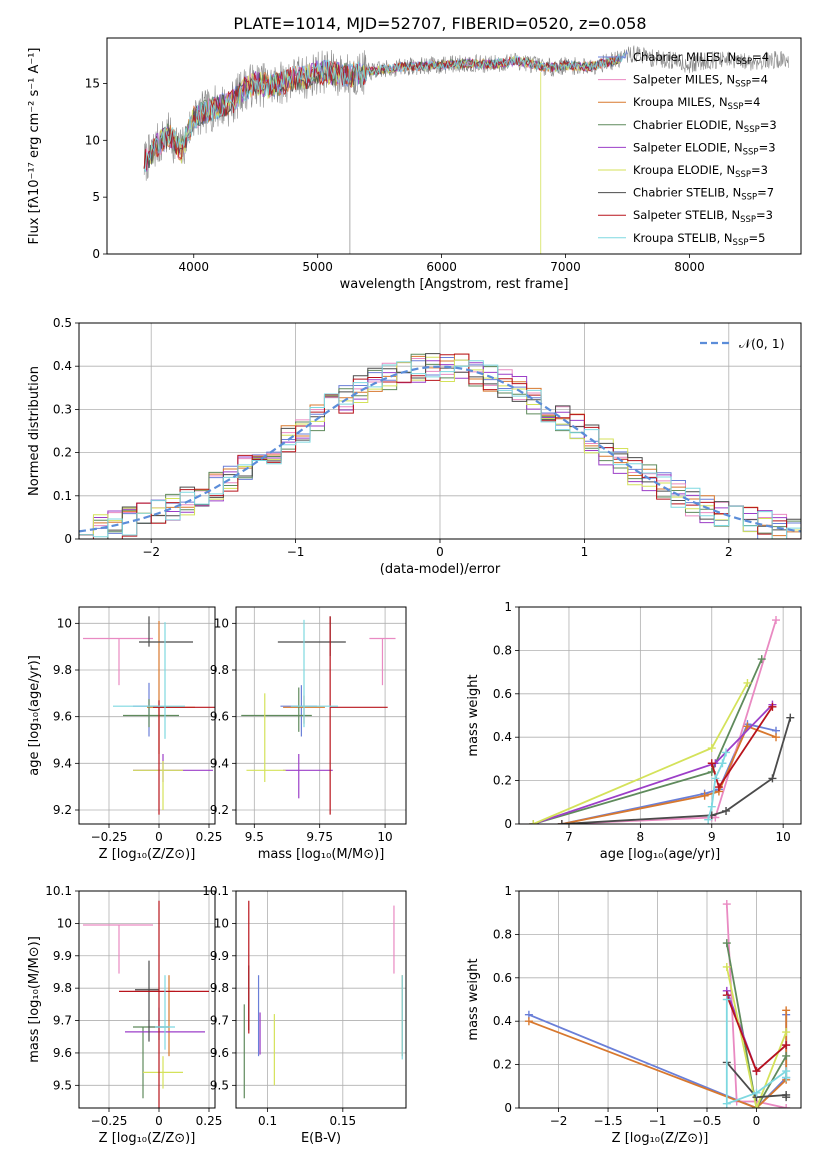 Image resolution: width=819 pixels, height=1170 pixels. I want to click on axis-label-y: mass [log₁₀(M/M⊙)], so click(34, 999).